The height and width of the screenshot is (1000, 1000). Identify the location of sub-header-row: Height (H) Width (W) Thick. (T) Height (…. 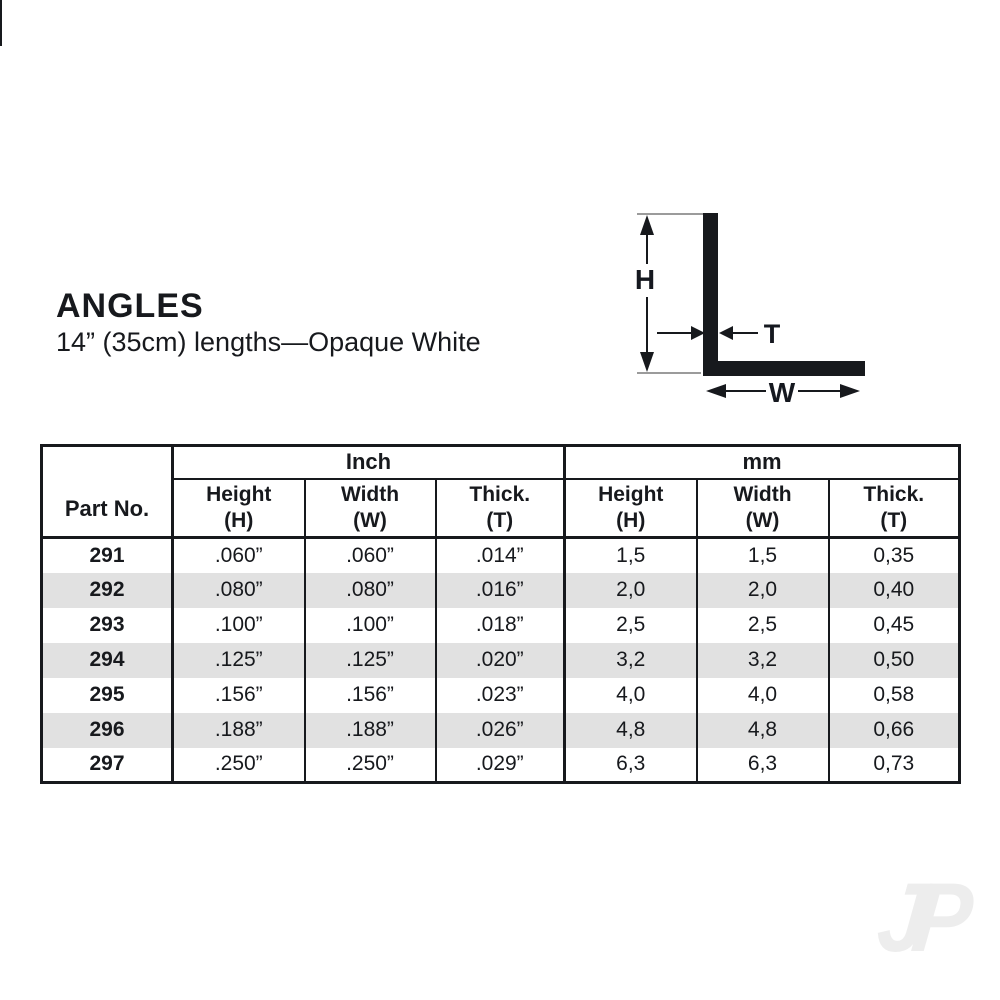
(501, 508).